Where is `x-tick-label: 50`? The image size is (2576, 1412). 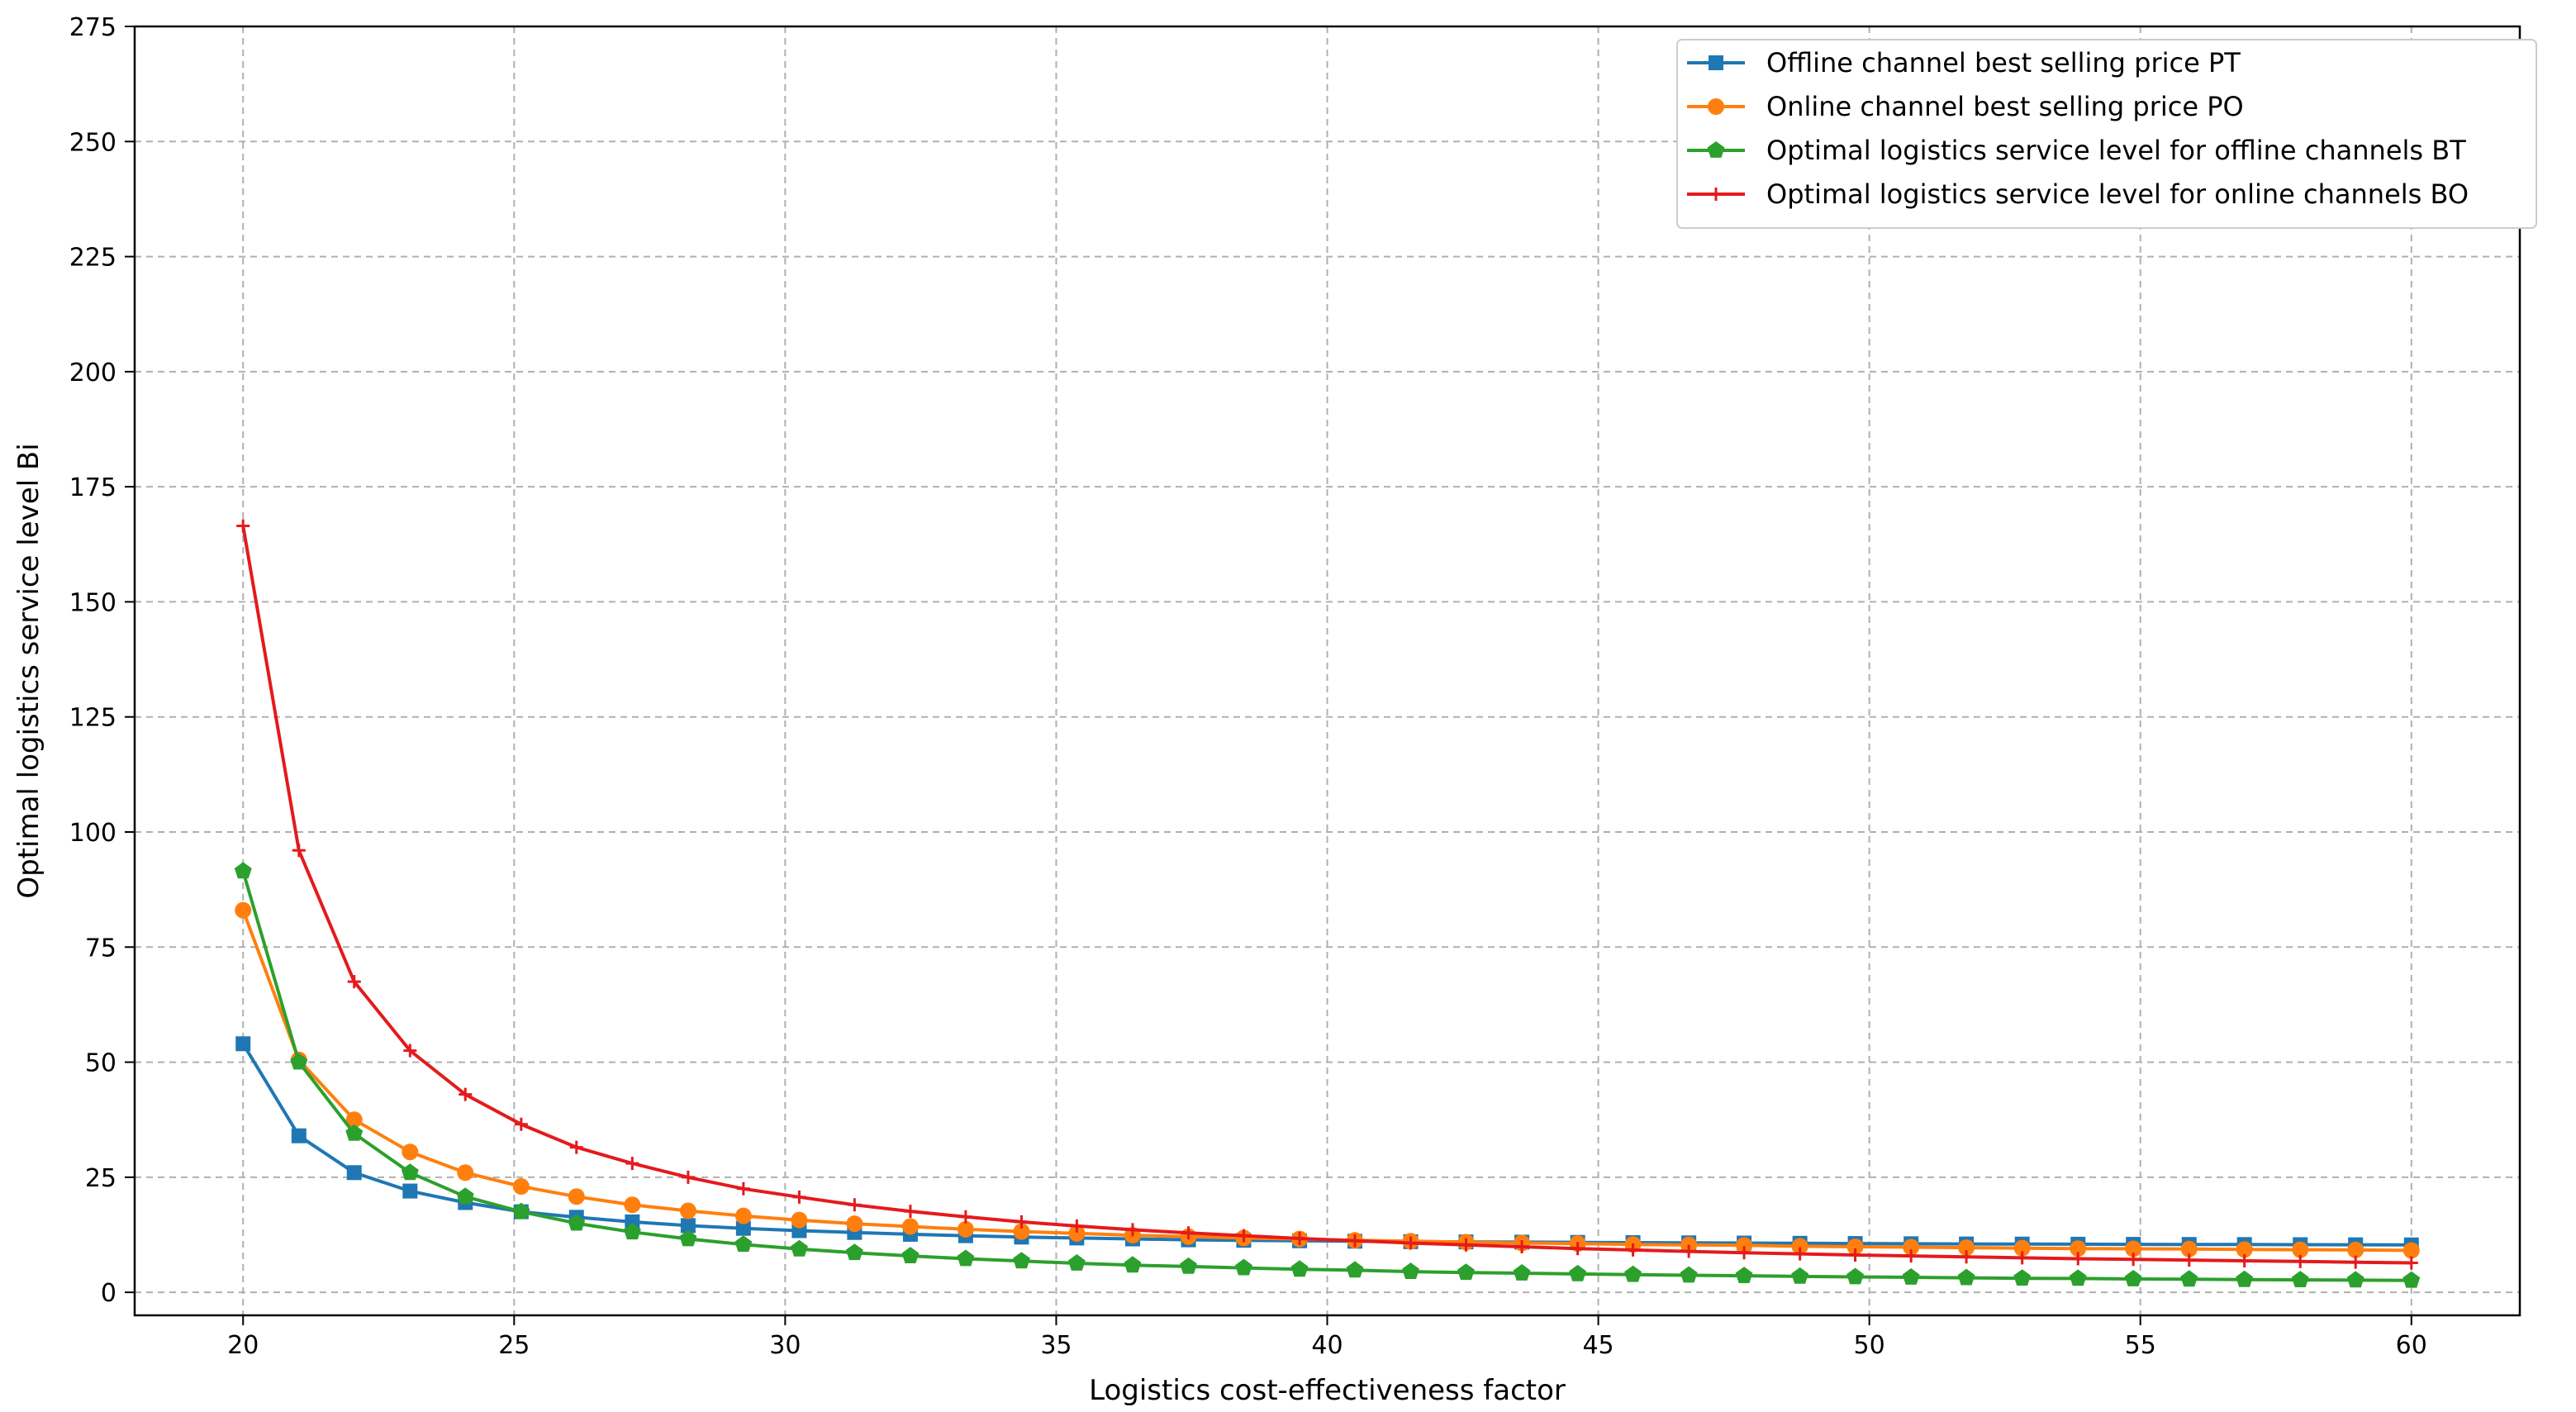
x-tick-label: 50 is located at coordinates (1869, 1345).